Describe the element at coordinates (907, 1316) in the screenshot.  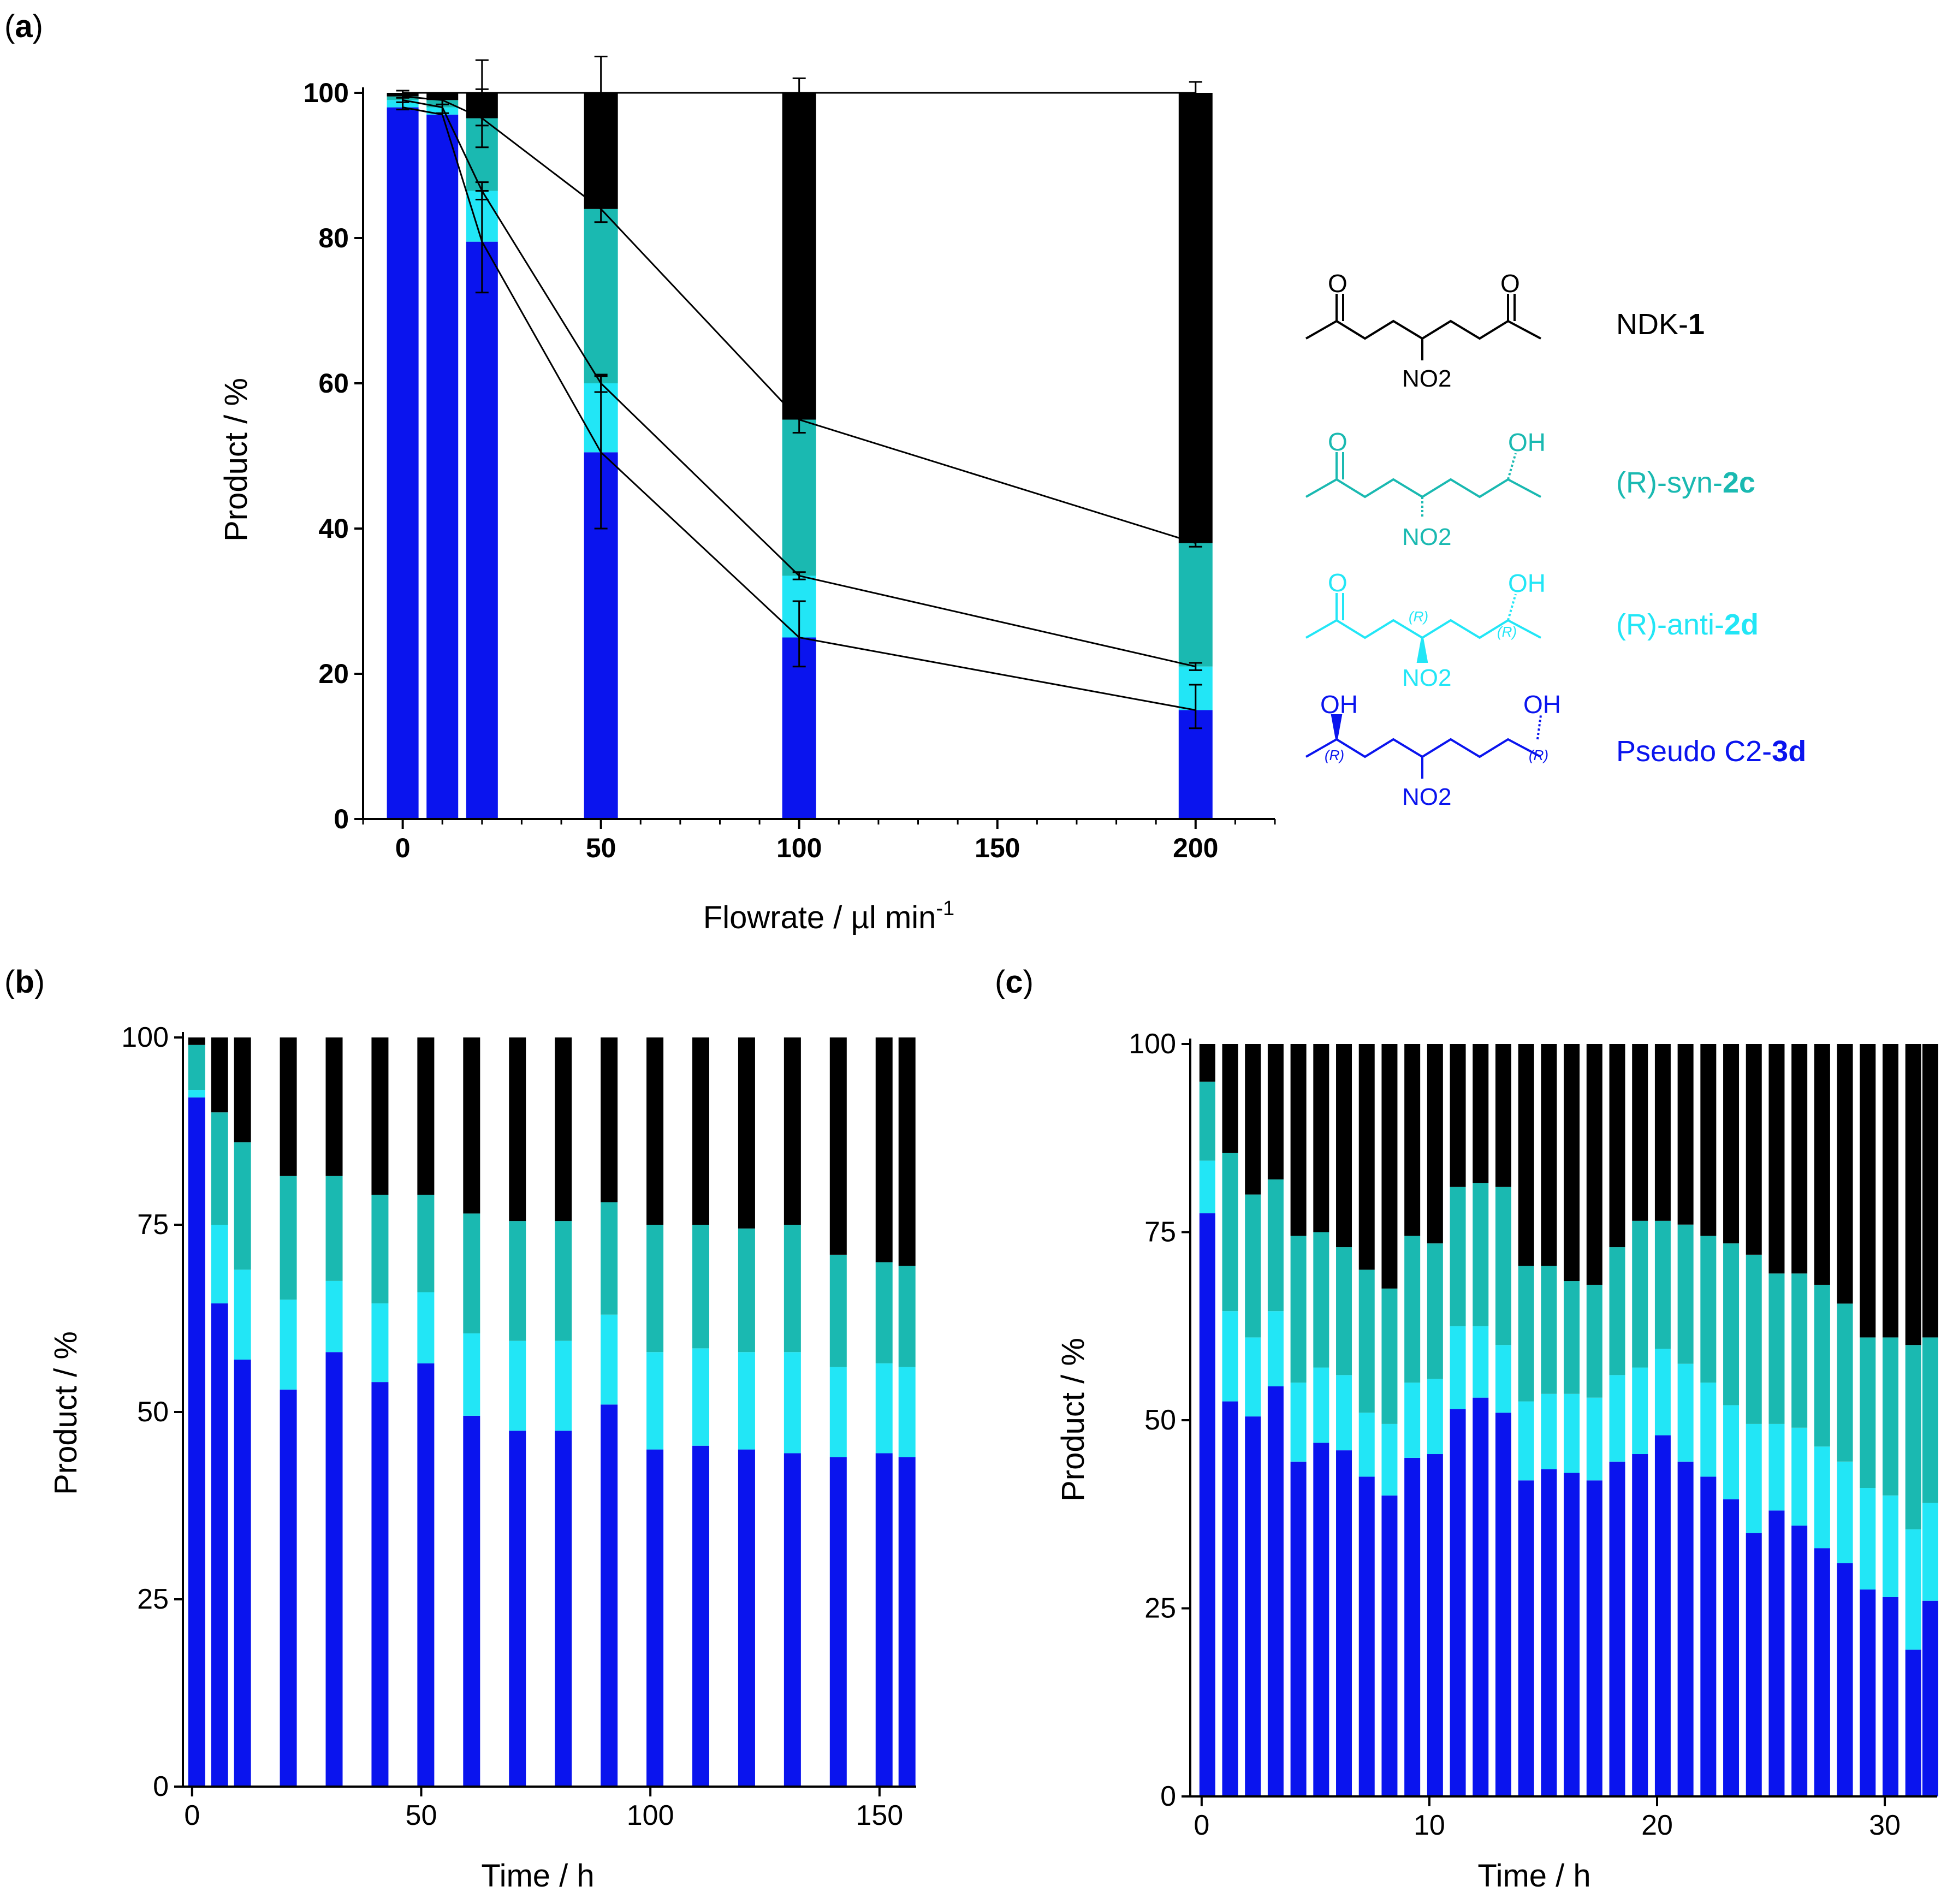
I see `bar-b--r-syn-2c-17` at that location.